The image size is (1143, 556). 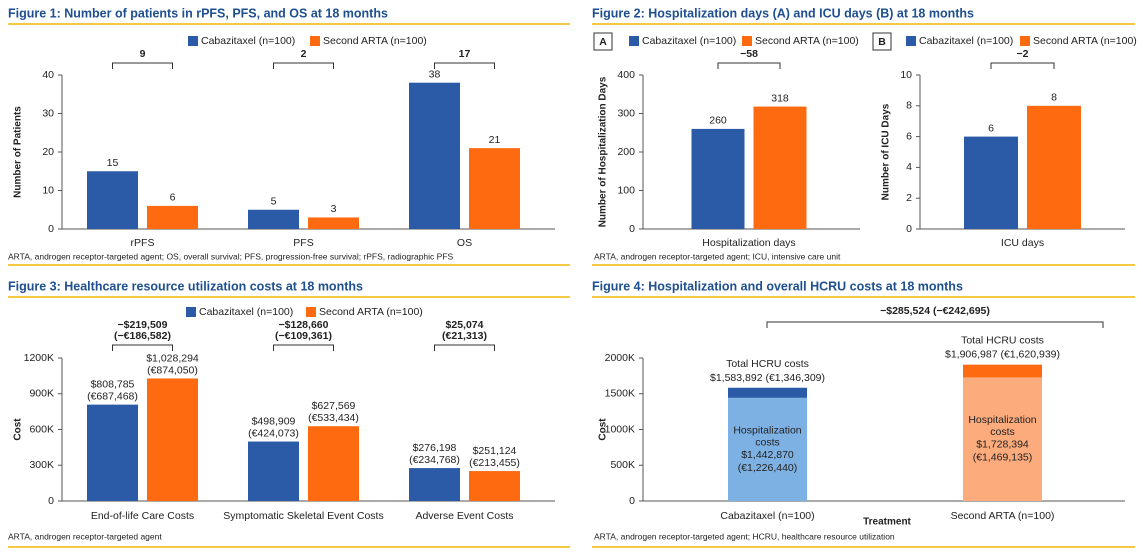 What do you see at coordinates (935, 311) in the screenshot?
I see `difference-label: −$285,524 (−€242,695)` at bounding box center [935, 311].